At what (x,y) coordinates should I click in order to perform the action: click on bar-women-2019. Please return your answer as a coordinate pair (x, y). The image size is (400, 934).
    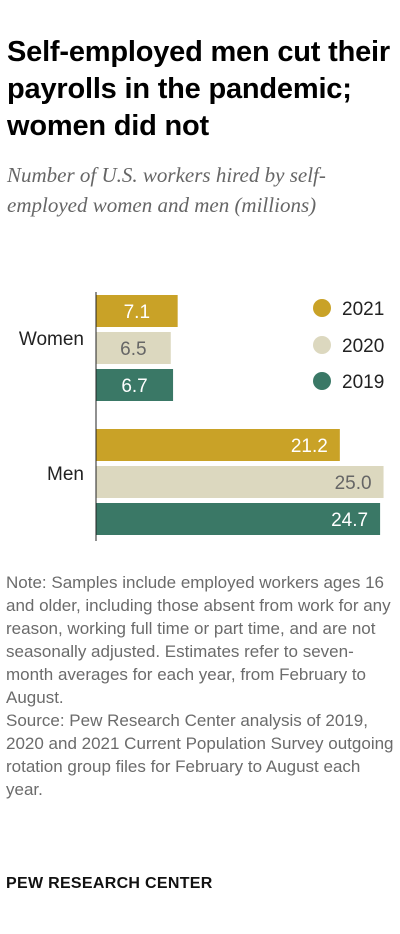
    Looking at the image, I should click on (135, 385).